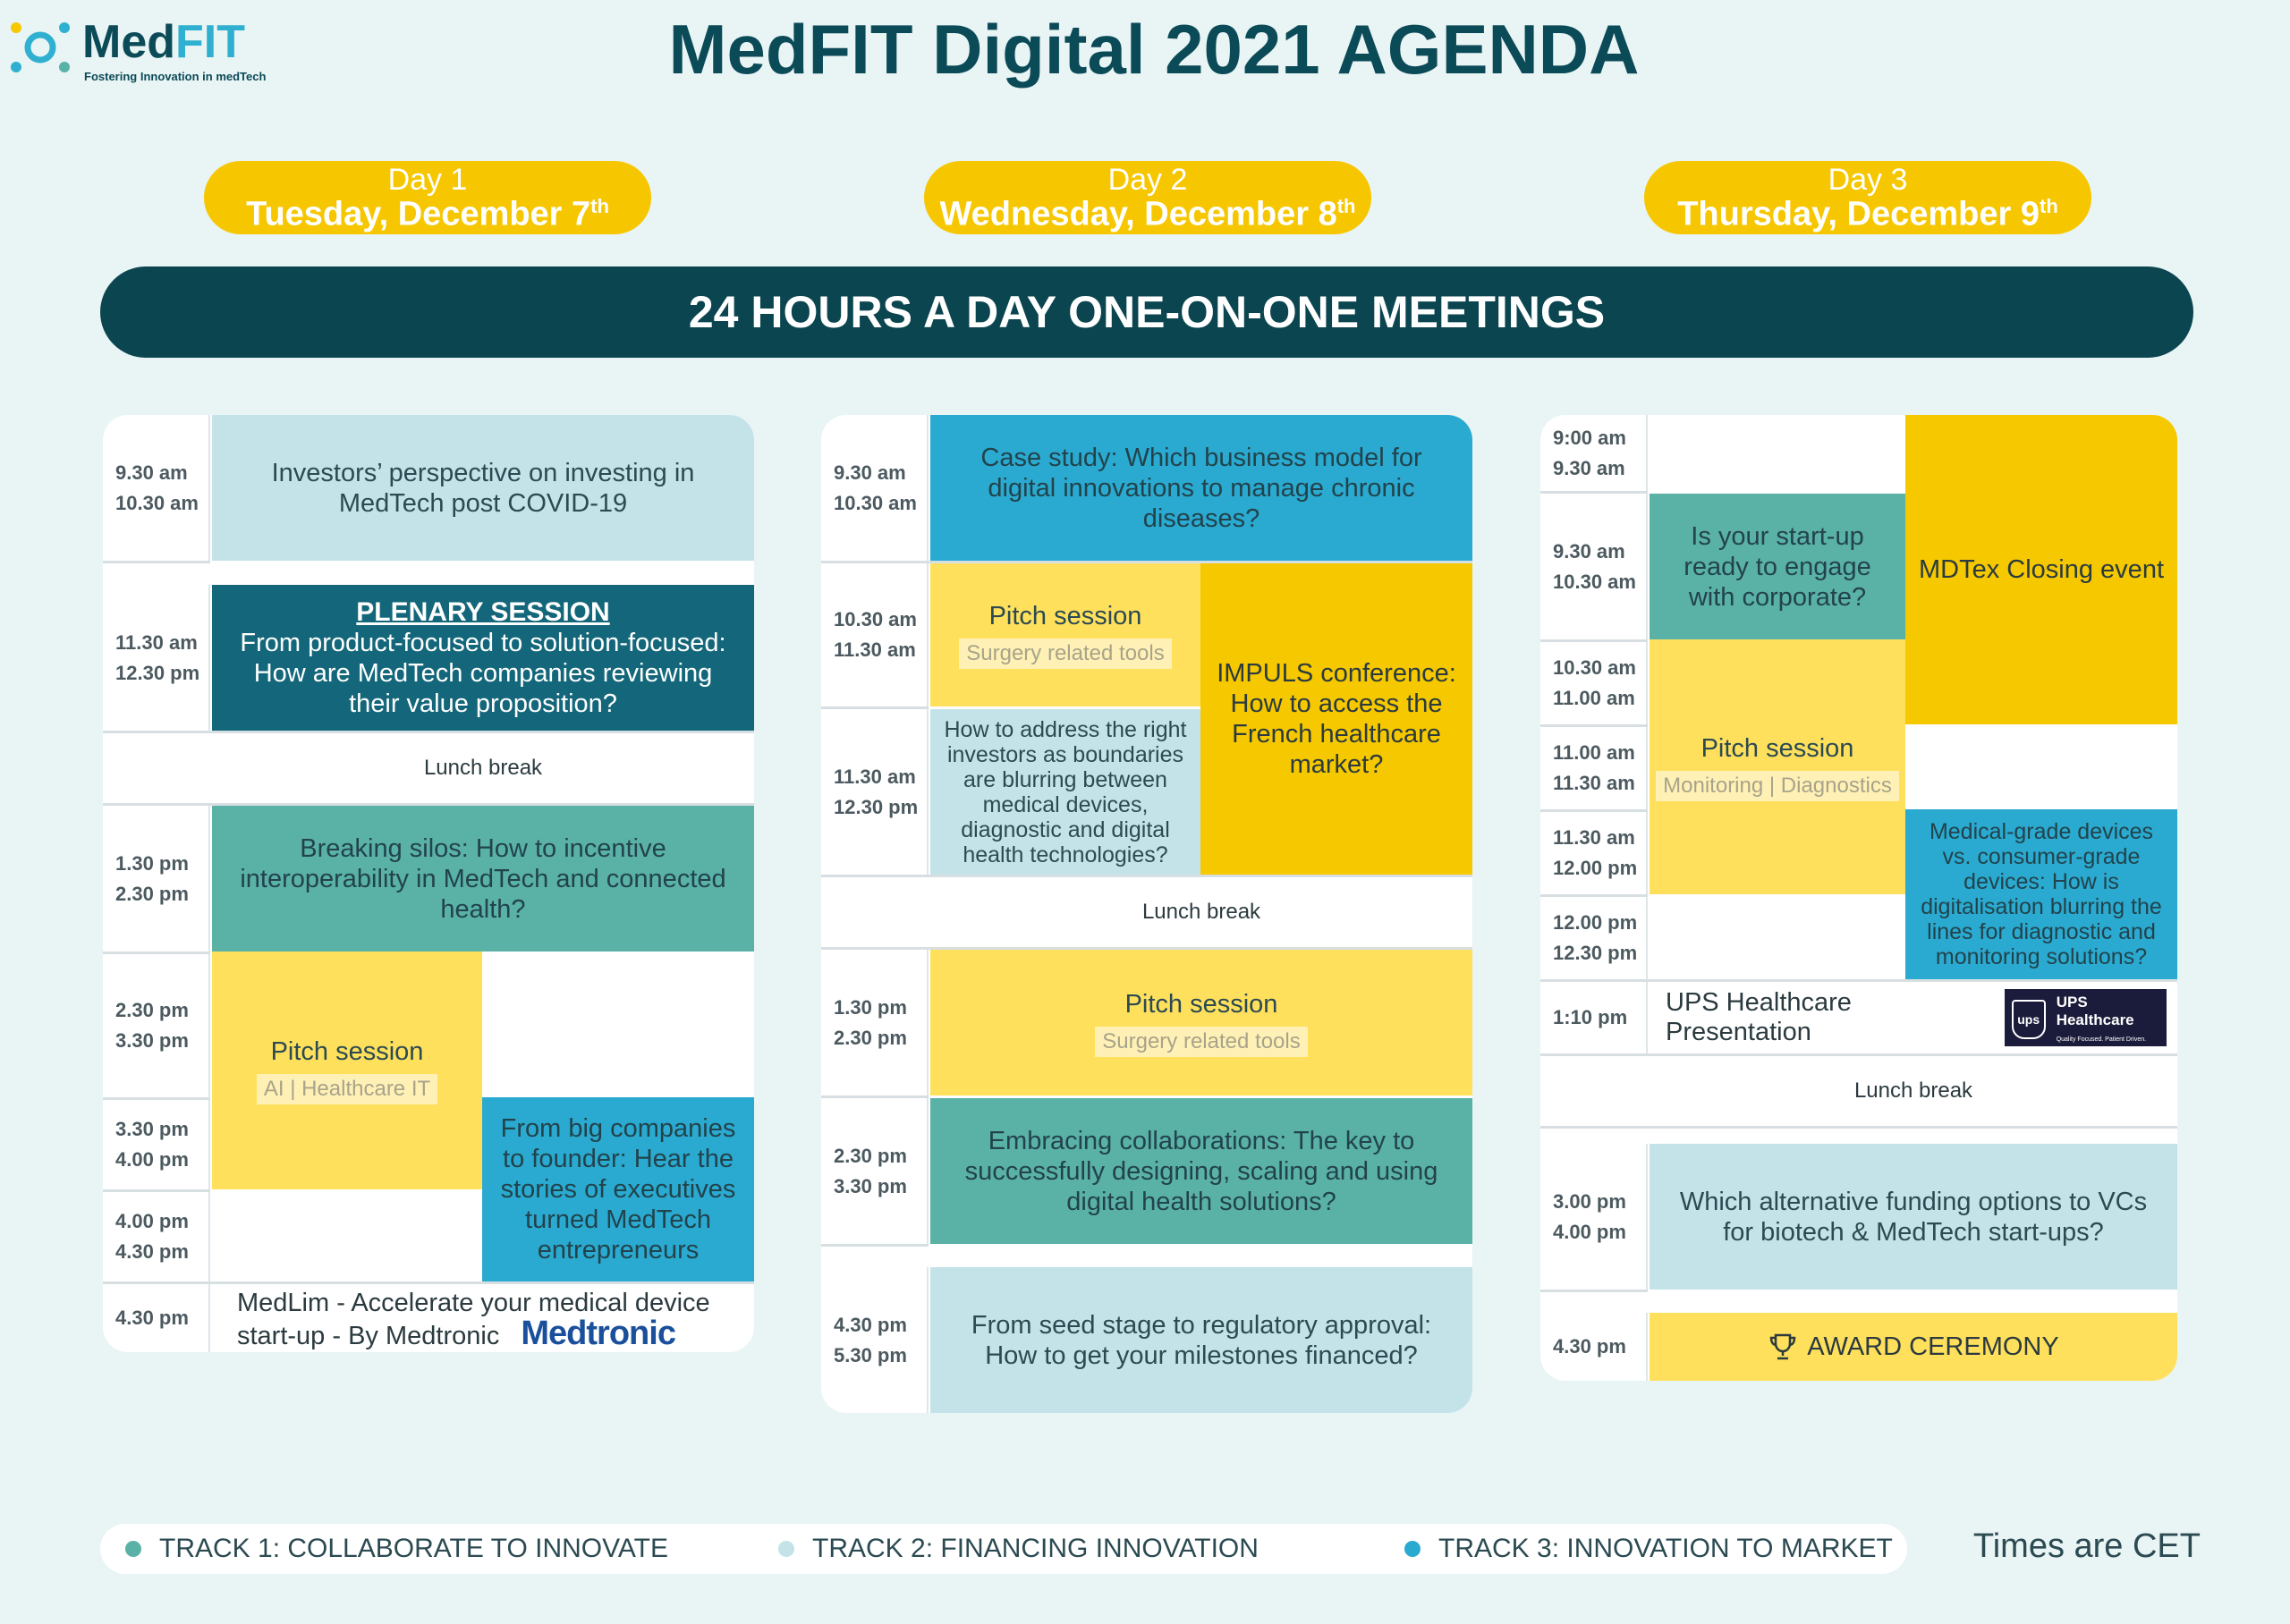  I want to click on legend-track-2: TRACK 2: FINANCING INNOVATION, so click(1018, 1549).